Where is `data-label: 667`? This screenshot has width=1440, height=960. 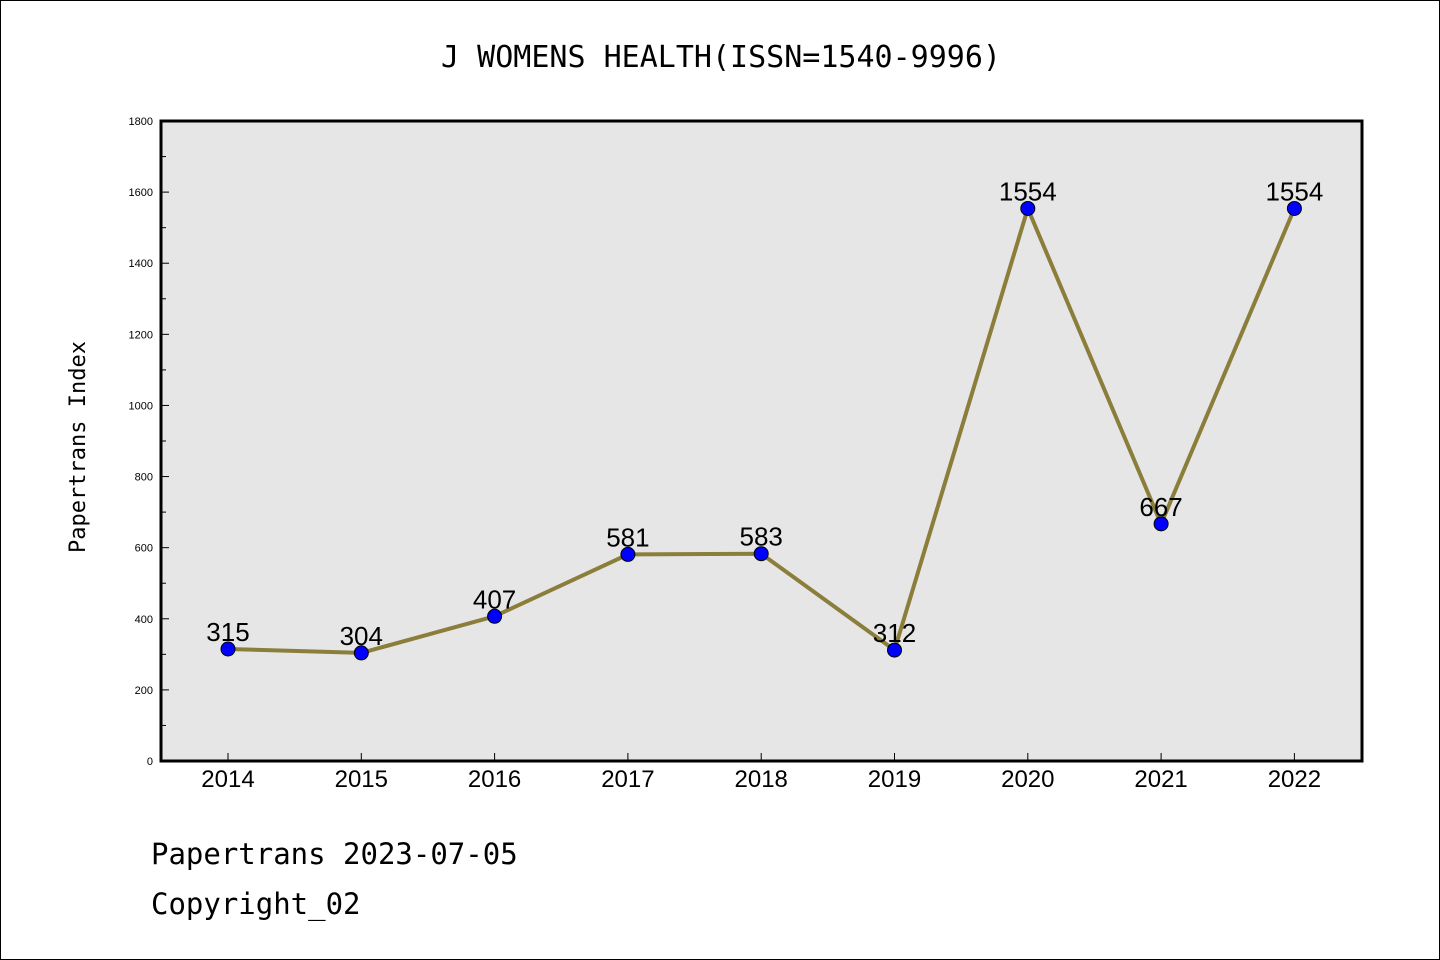
data-label: 667 is located at coordinates (1160, 507).